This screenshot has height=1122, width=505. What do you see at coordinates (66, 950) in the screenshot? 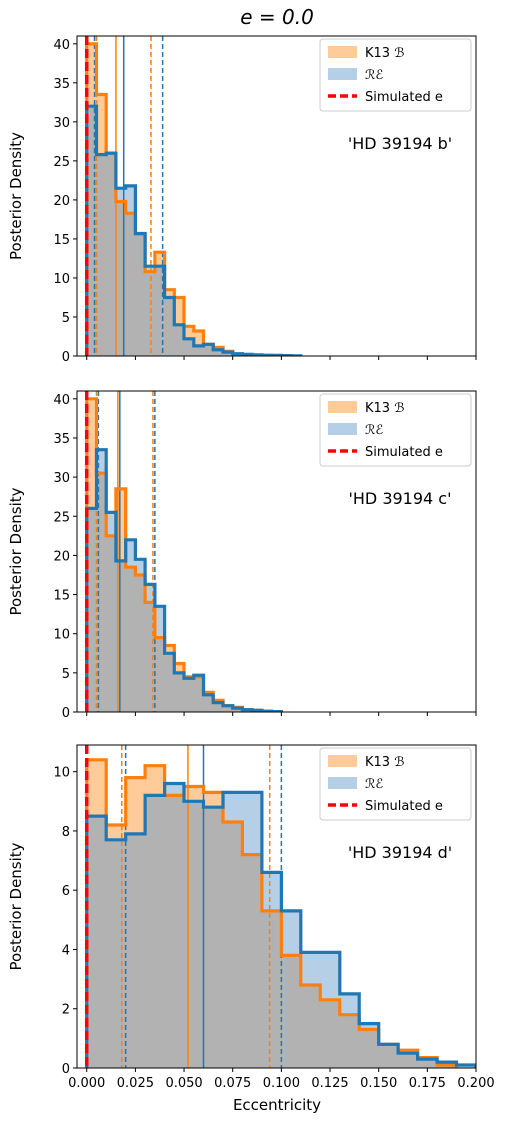
I see `y-tick-label: 4` at bounding box center [66, 950].